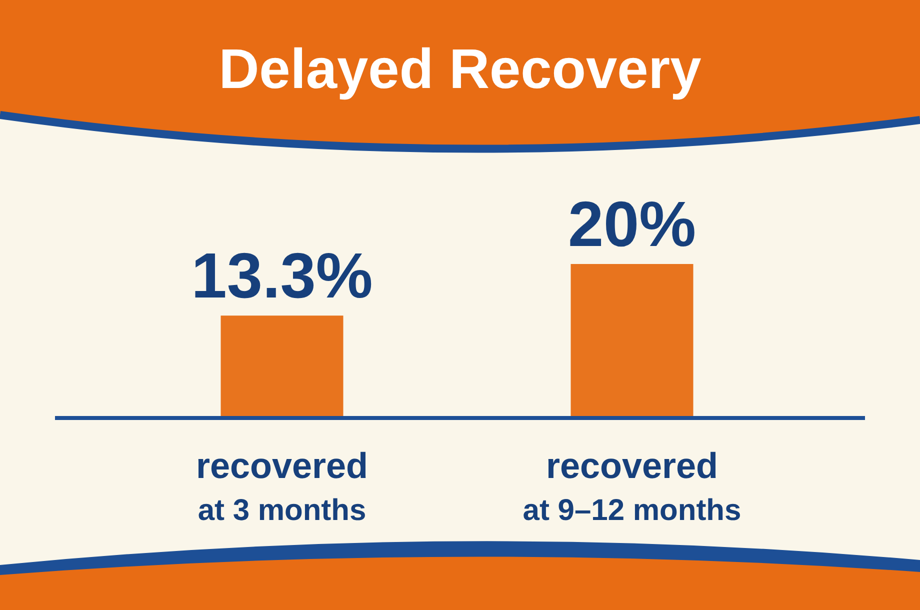 The height and width of the screenshot is (610, 920). Describe the element at coordinates (632, 224) in the screenshot. I see `data-label: 20%` at that location.